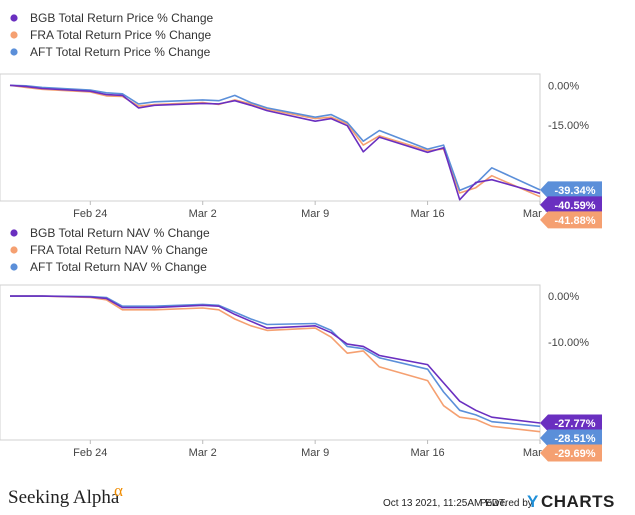  What do you see at coordinates (427, 214) in the screenshot?
I see `price-x-tick-label-3: Mar 16` at bounding box center [427, 214].